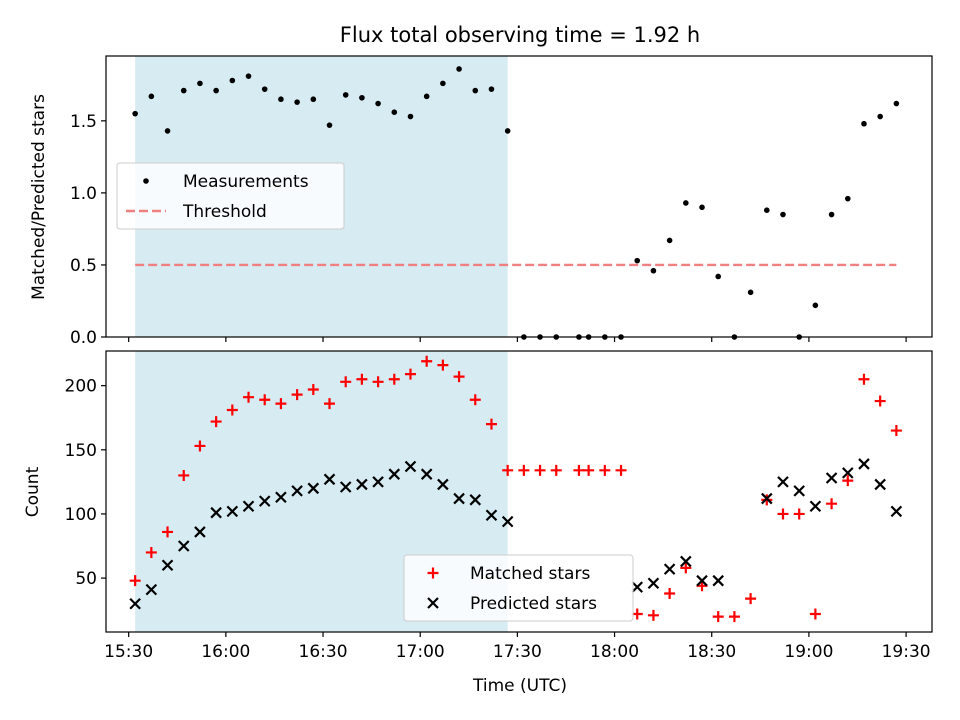 The width and height of the screenshot is (960, 720). What do you see at coordinates (433, 573) in the screenshot?
I see `legend-matched-swatch` at bounding box center [433, 573].